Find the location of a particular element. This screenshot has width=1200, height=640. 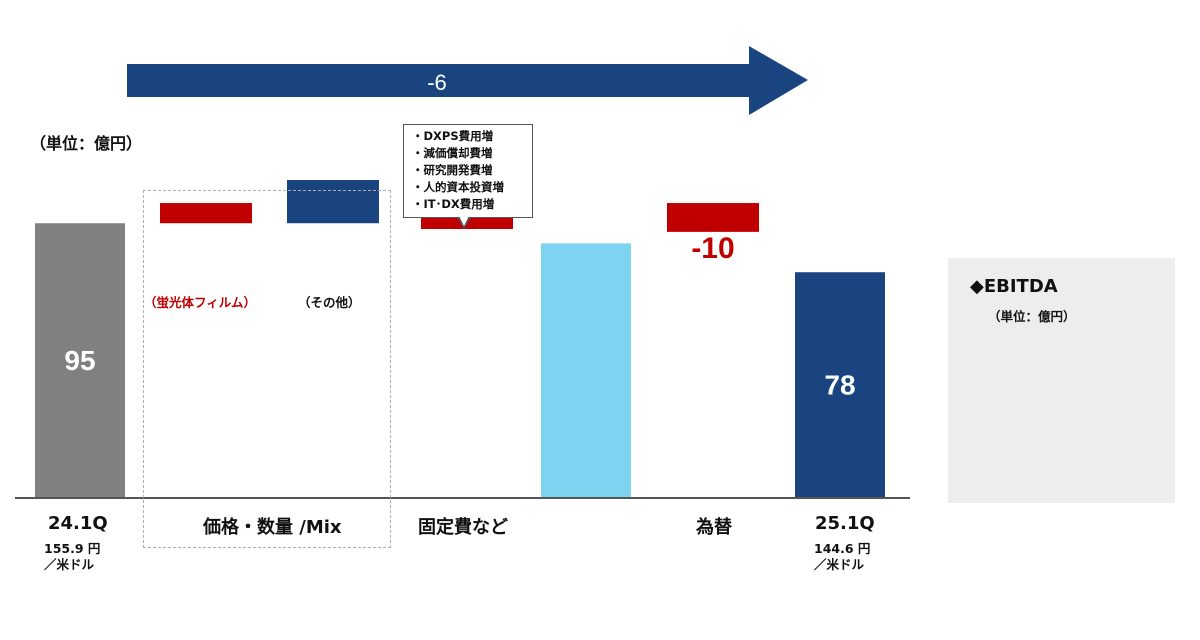

category-label-start: 24.1Q is located at coordinates (78, 523).